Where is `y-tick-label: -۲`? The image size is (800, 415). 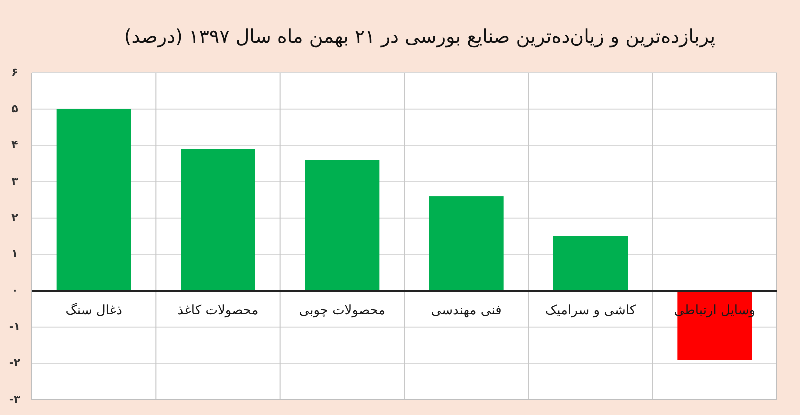 y-tick-label: -۲ is located at coordinates (15, 363).